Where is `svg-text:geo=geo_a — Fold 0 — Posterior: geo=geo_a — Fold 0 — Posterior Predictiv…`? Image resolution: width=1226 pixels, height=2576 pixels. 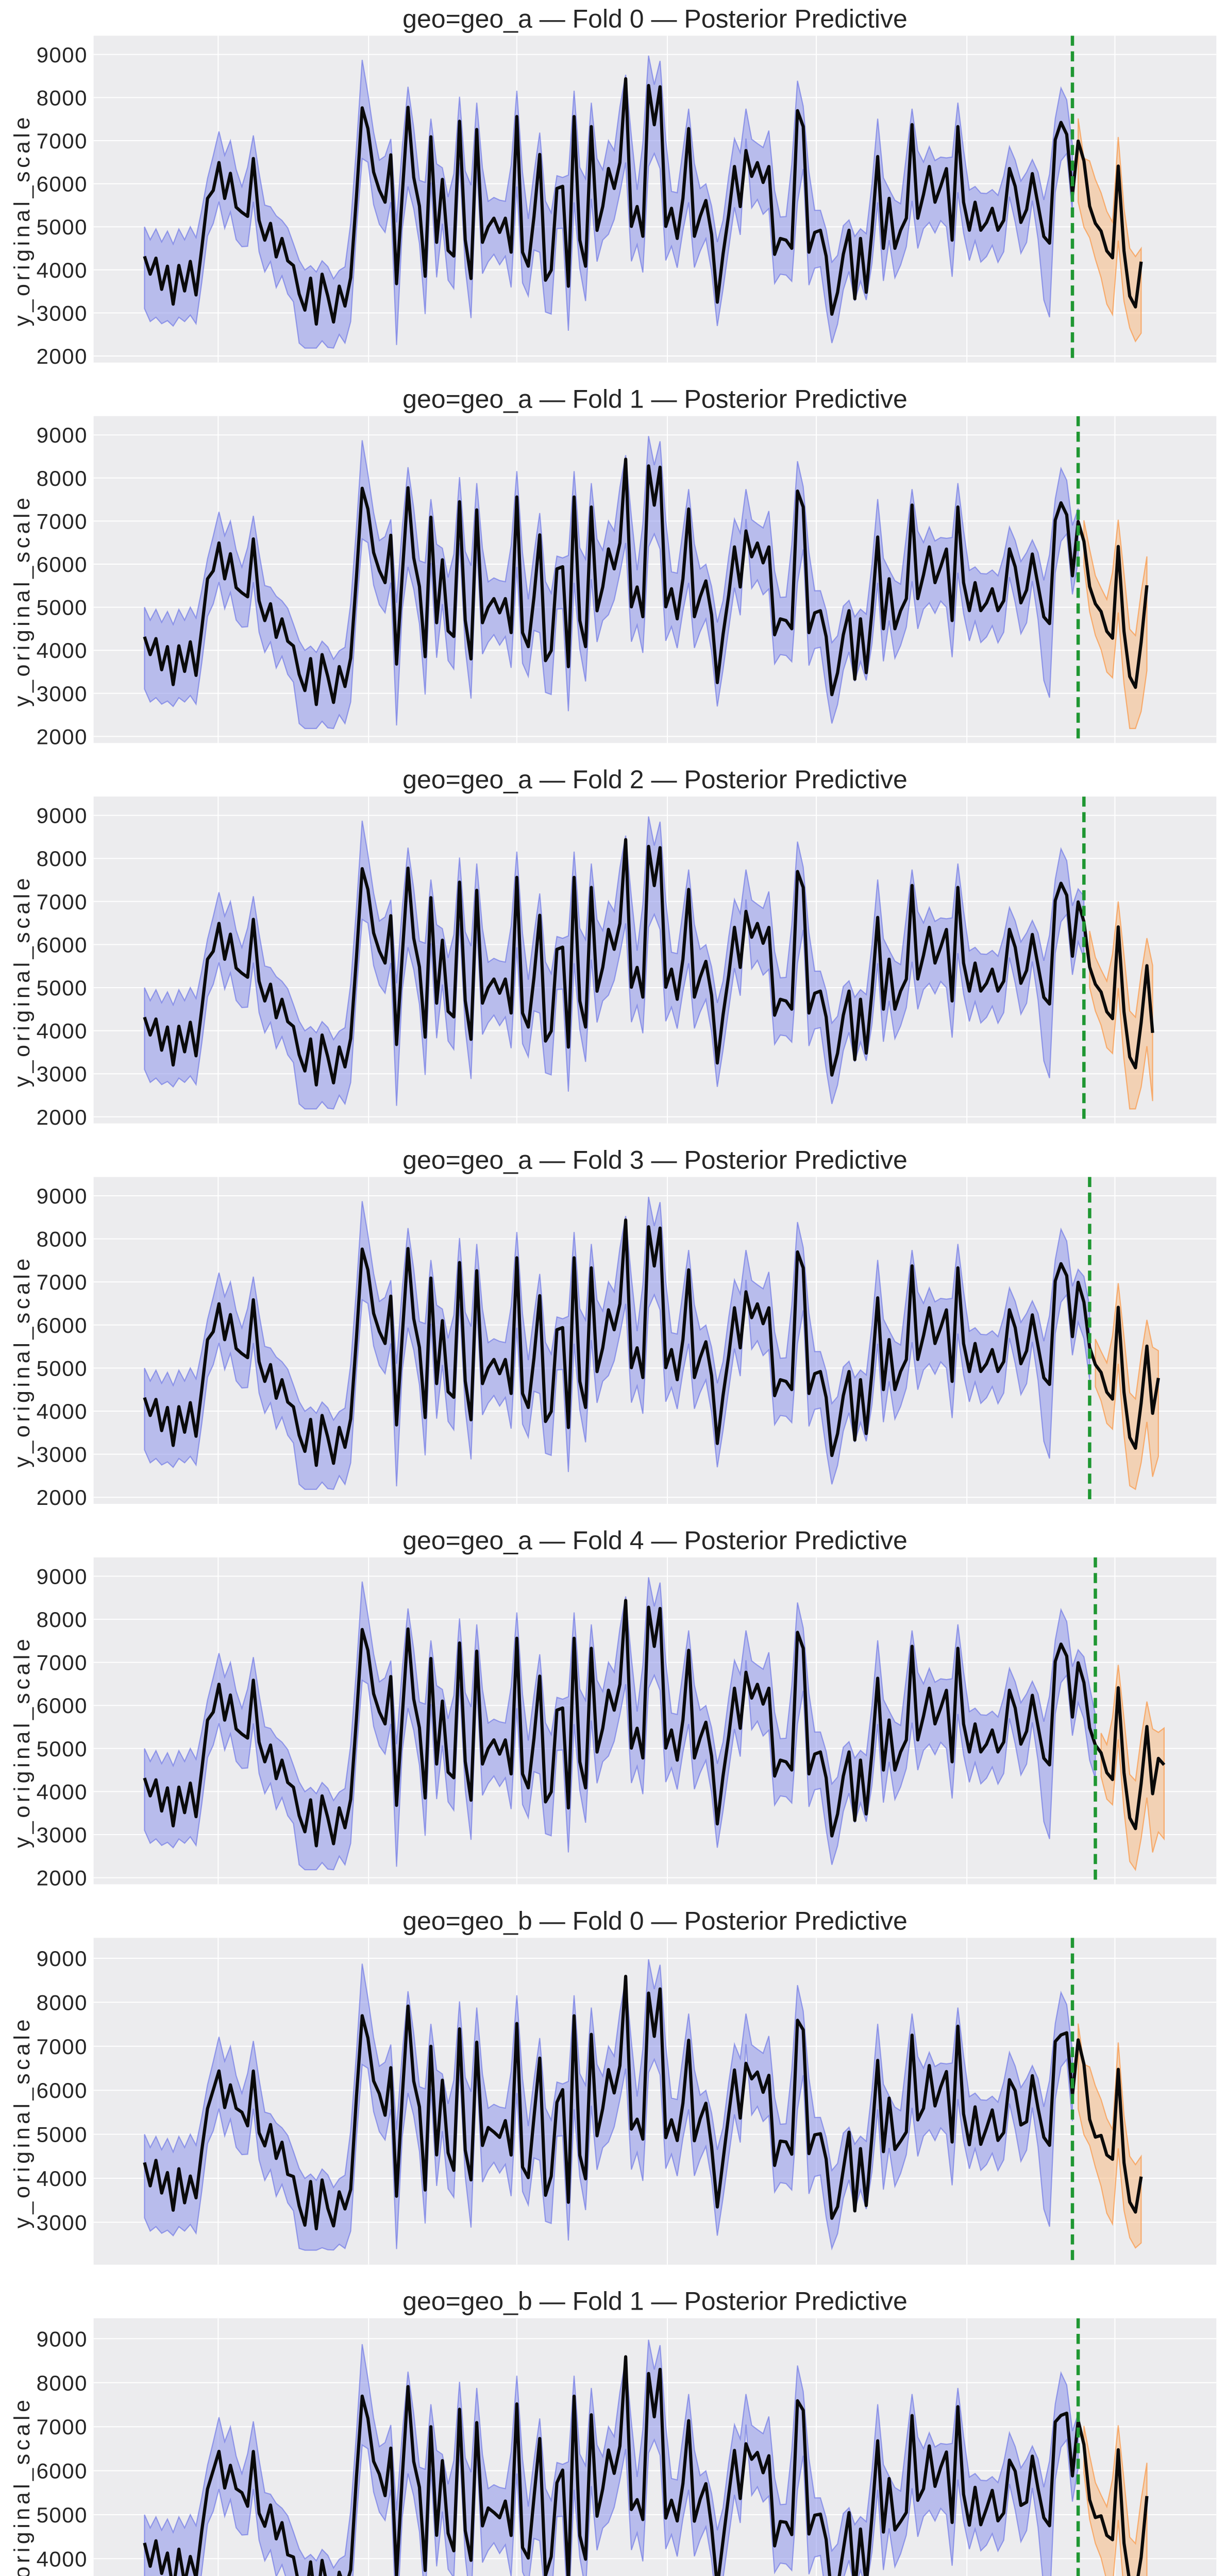 svg-text:geo=geo_a — Fold 0 — Posterior: geo=geo_a — Fold 0 — Posterior Predictiv… is located at coordinates (655, 18).